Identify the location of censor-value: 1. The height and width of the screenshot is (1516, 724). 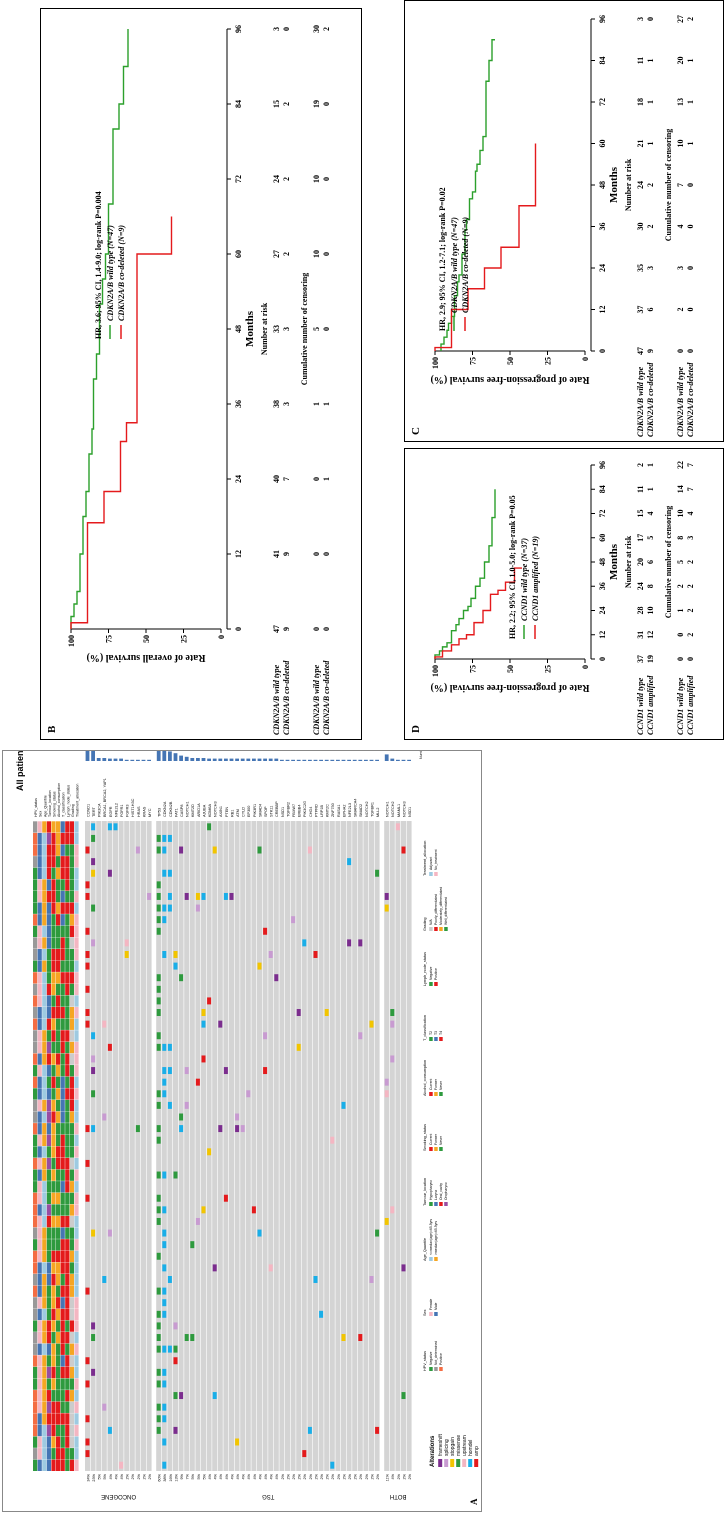
(690, 61).